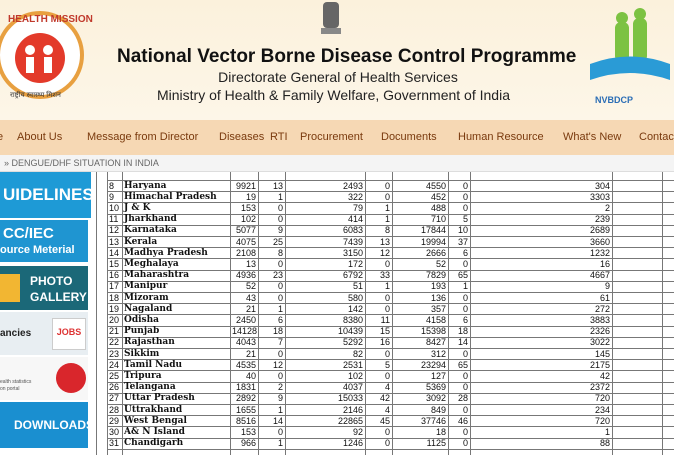 This screenshot has height=455, width=674. Describe the element at coordinates (357, 353) in the screenshot. I see `cell: 82` at that location.